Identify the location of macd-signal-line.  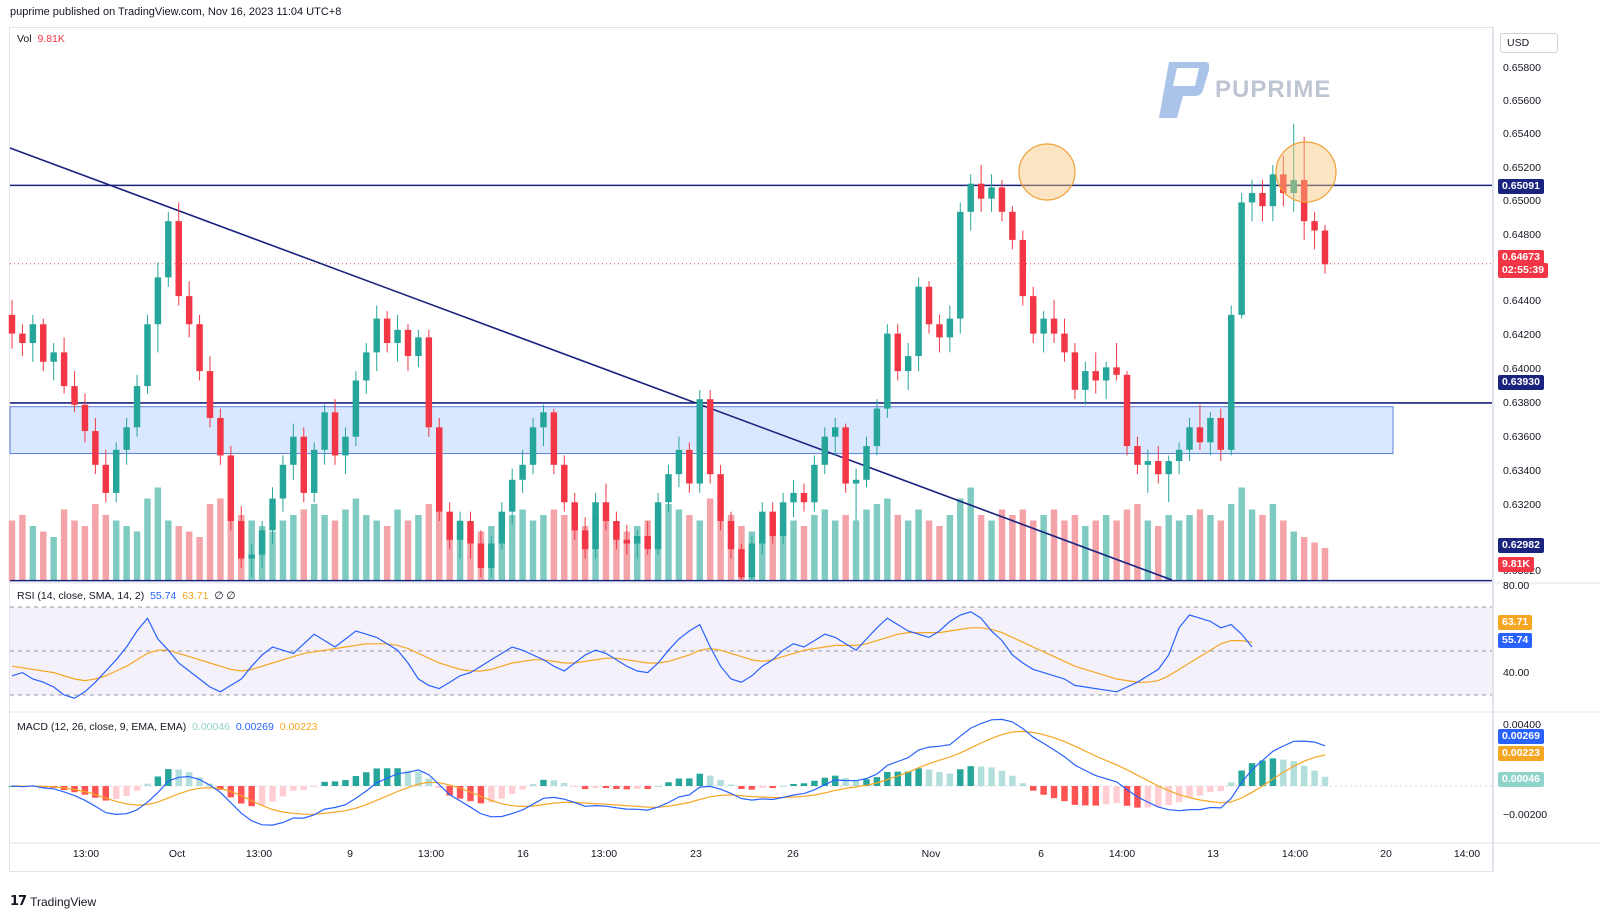
(668, 772).